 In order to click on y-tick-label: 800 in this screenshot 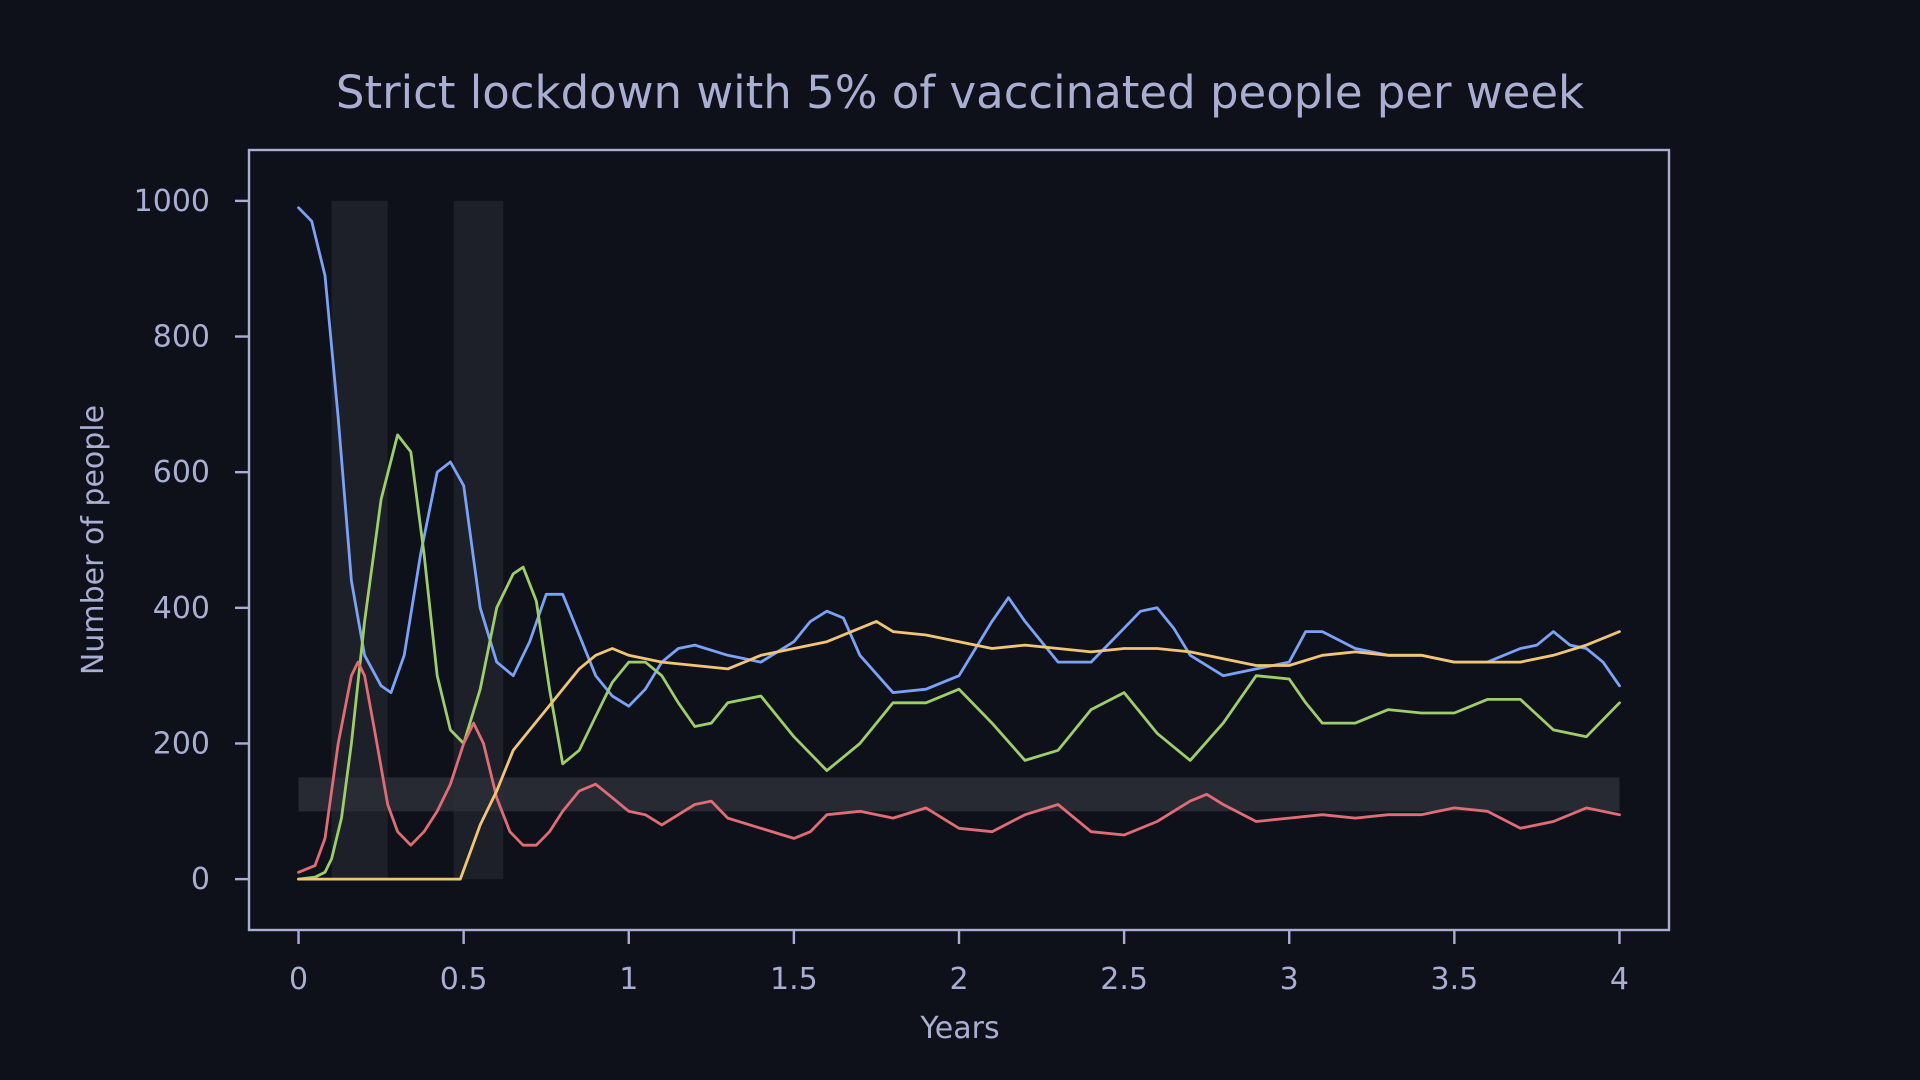, I will do `click(181, 337)`.